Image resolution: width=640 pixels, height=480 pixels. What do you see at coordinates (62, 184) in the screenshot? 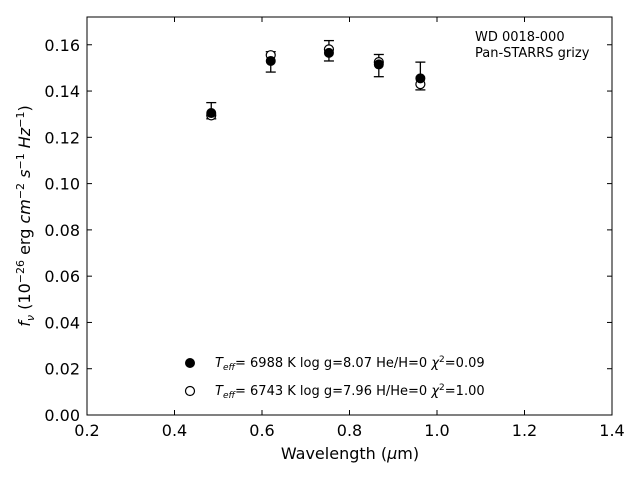
I see `y-tick-label: 0.10` at bounding box center [62, 184].